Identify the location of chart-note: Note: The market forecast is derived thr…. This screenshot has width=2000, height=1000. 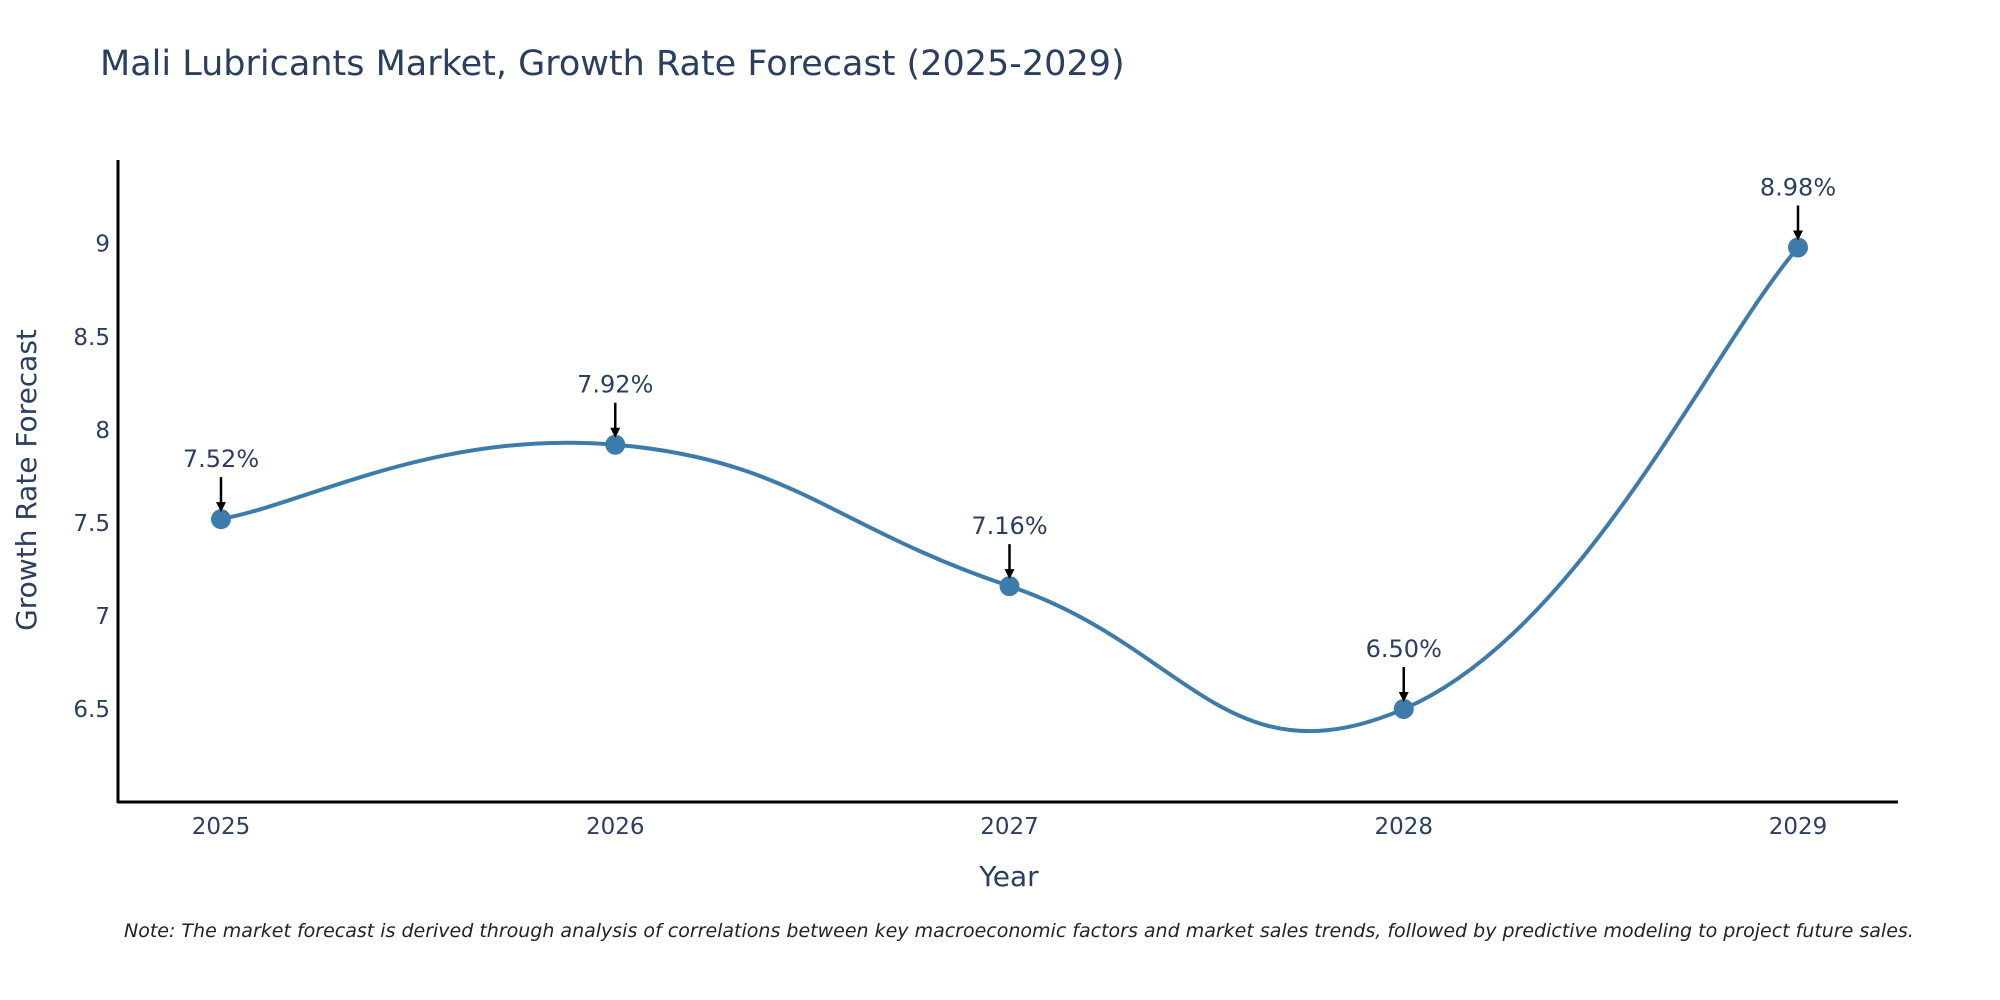
(1019, 931).